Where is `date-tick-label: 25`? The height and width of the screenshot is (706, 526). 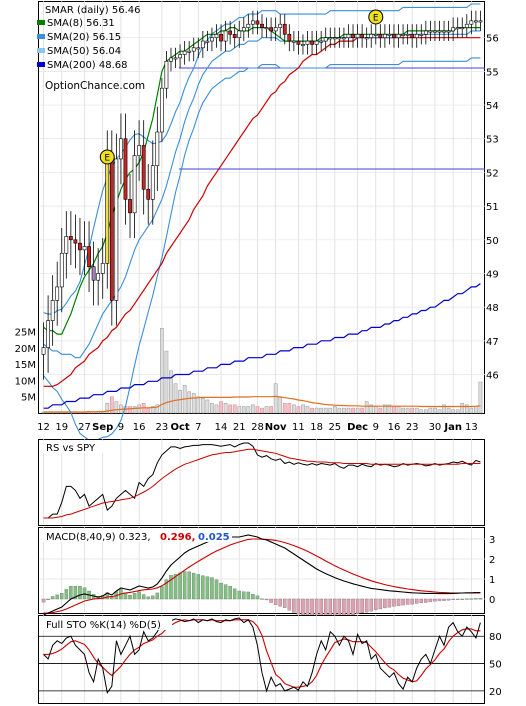 date-tick-label: 25 is located at coordinates (334, 427).